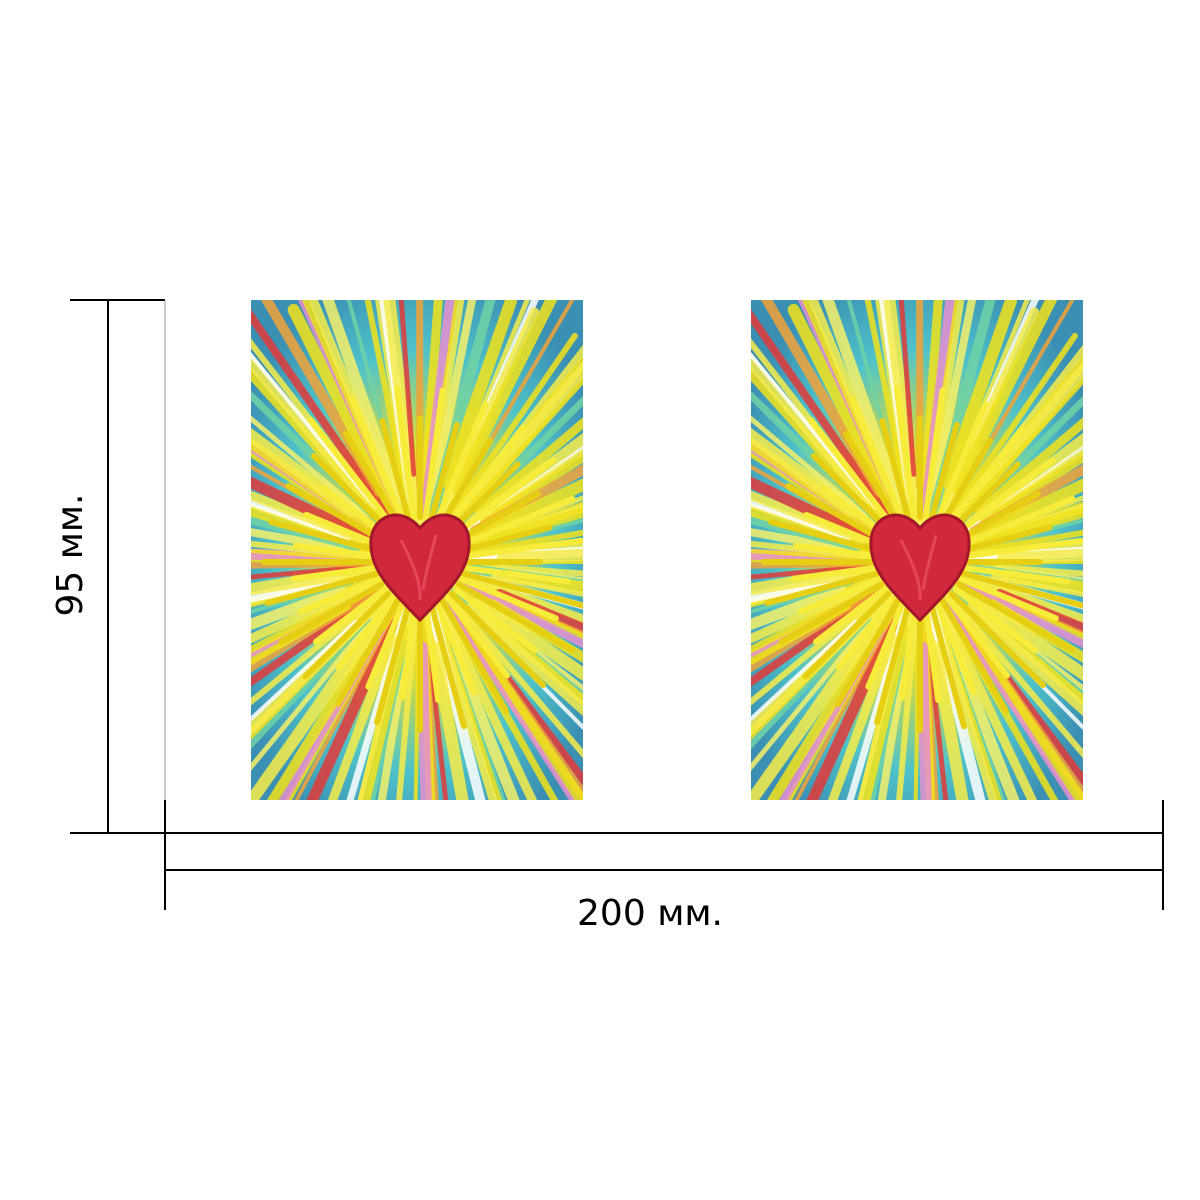 The width and height of the screenshot is (1200, 1200). What do you see at coordinates (664, 867) in the screenshot?
I see `width-dimension: 200 мм.` at bounding box center [664, 867].